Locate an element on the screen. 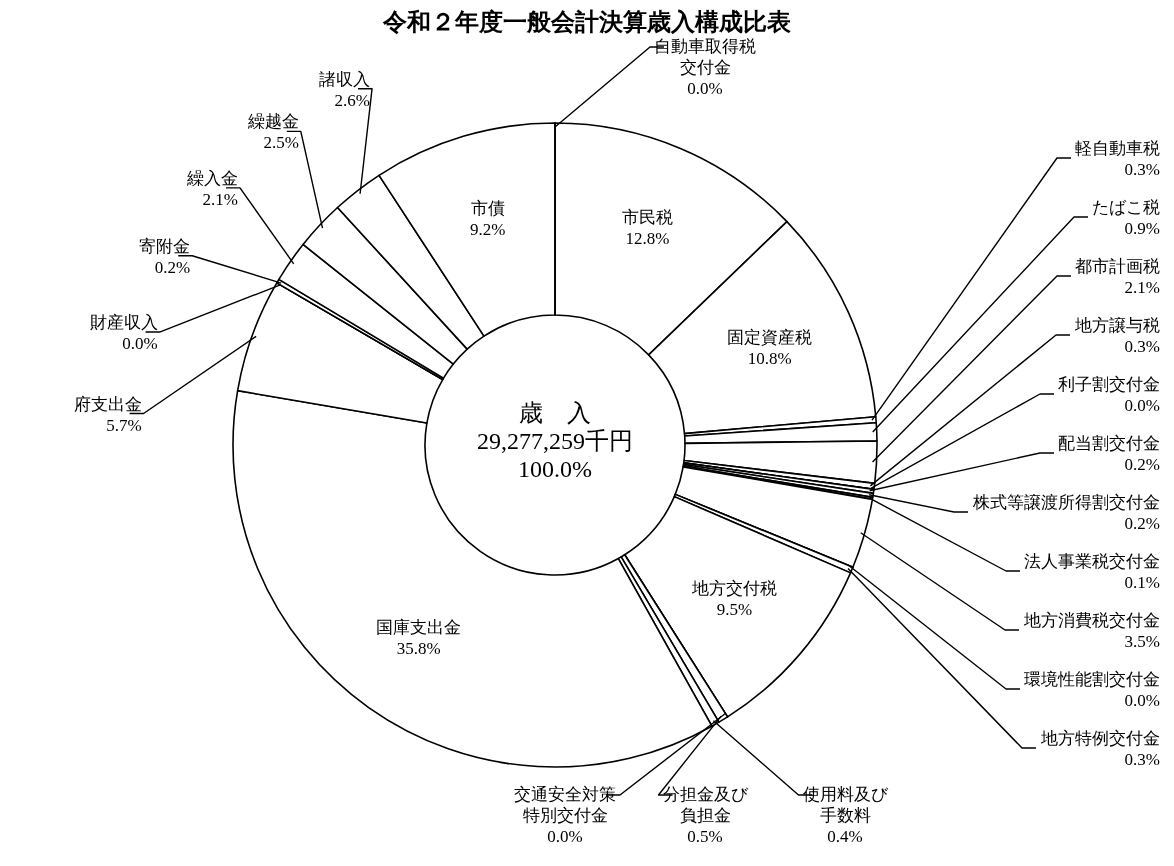 This screenshot has width=1174, height=866. data-label: 12.8% is located at coordinates (647, 239).